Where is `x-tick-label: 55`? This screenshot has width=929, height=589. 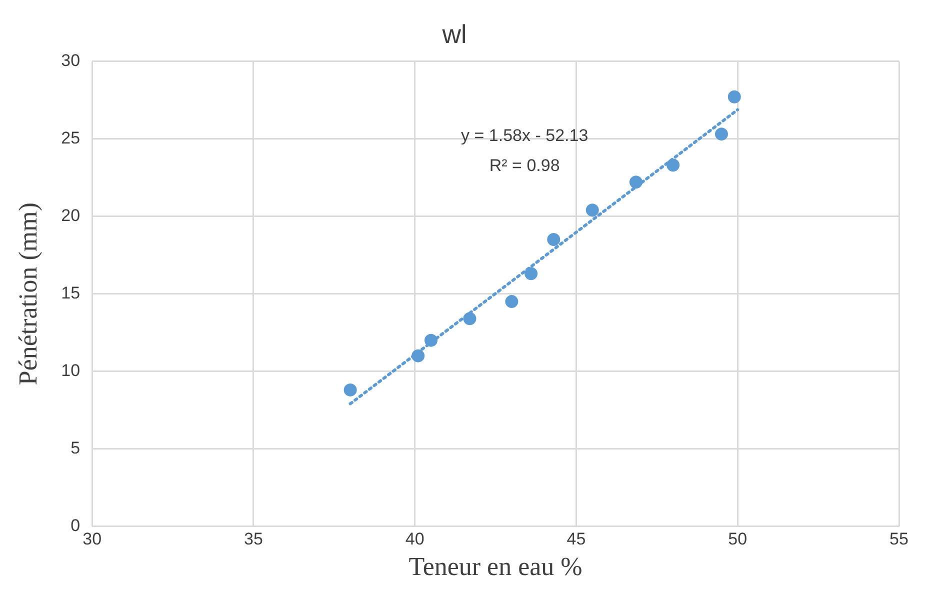
x-tick-label: 55 is located at coordinates (899, 538).